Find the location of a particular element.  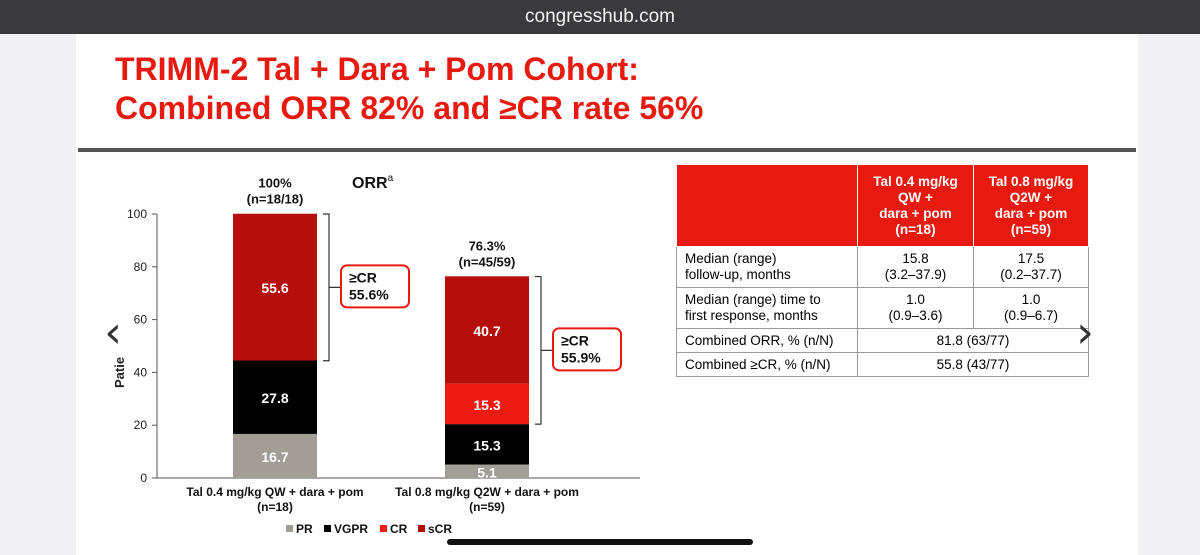

y-tick-label: 100 is located at coordinates (137, 214).